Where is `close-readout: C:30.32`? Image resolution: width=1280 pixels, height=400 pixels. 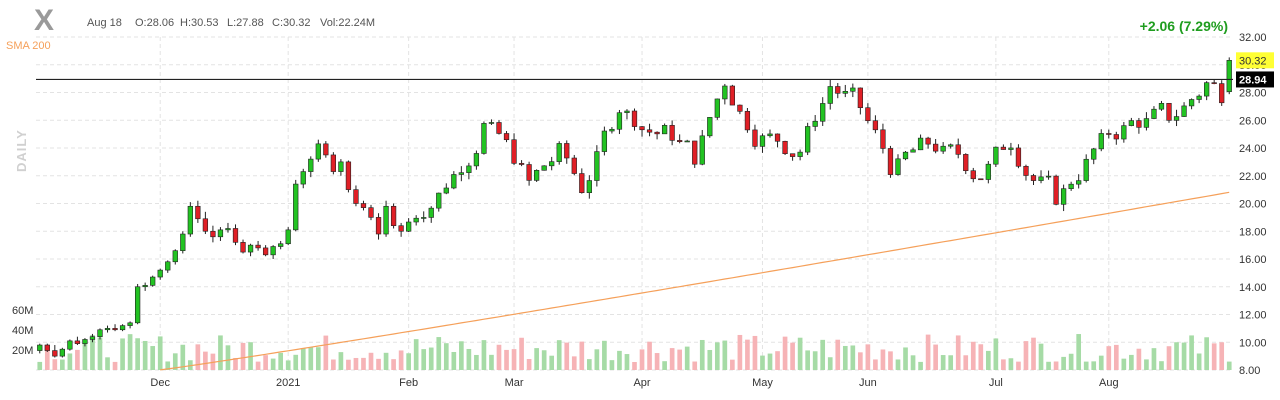
close-readout: C:30.32 is located at coordinates (291, 23).